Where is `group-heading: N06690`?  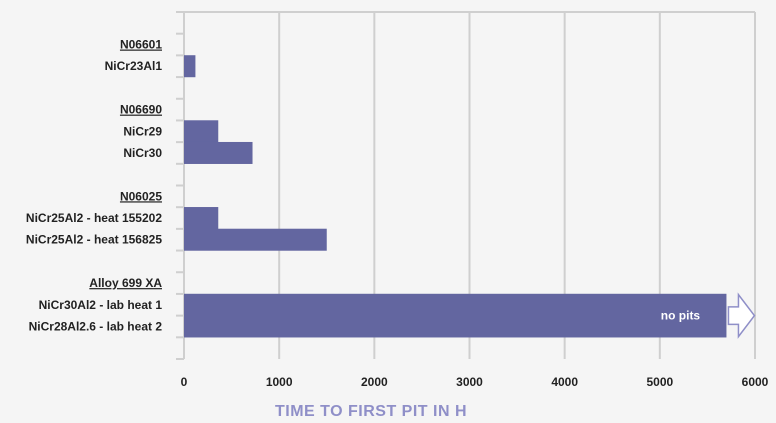 group-heading: N06690 is located at coordinates (141, 110).